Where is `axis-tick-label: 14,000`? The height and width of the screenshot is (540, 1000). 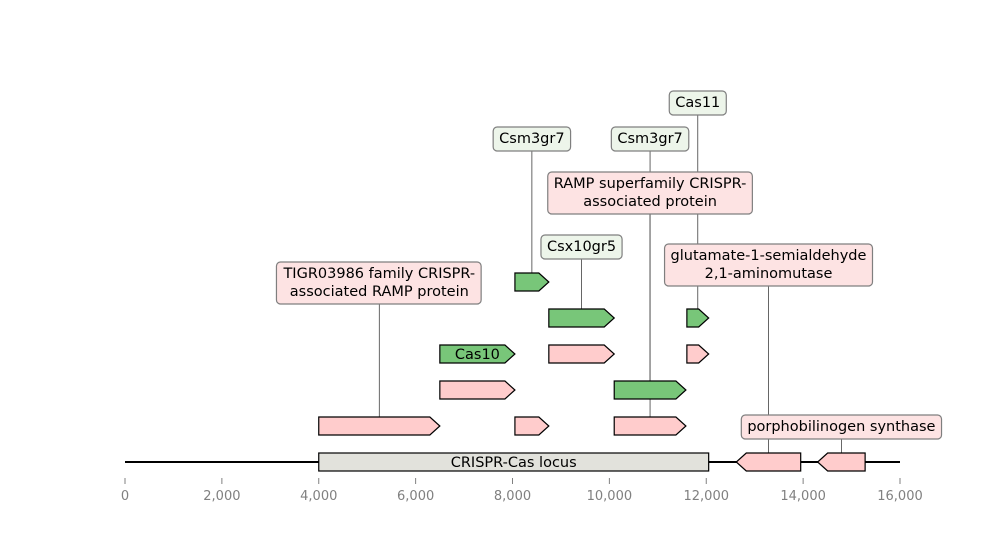
axis-tick-label: 14,000 is located at coordinates (803, 496).